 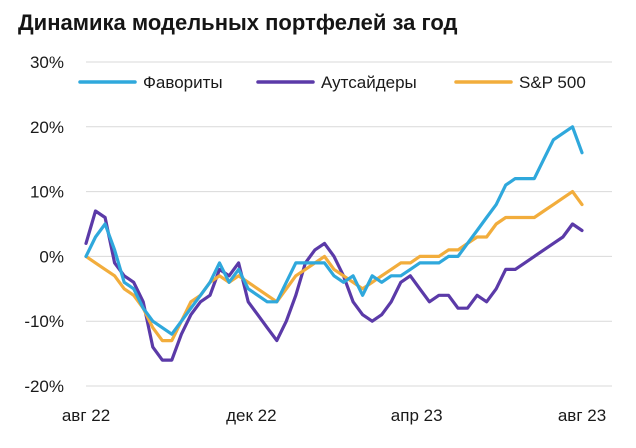 What do you see at coordinates (334, 415) in the screenshot?
I see `x-axis-tick-labels: авг 22 дек 22 апр 23 авг 23` at bounding box center [334, 415].